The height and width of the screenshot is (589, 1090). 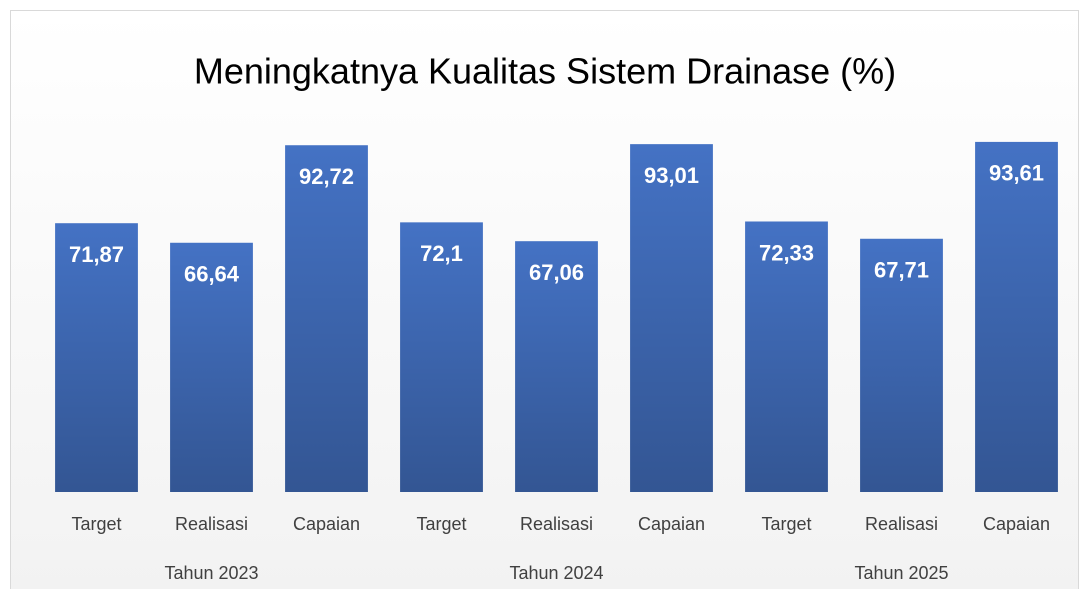 I want to click on data-label: 67,71, so click(x=901, y=270).